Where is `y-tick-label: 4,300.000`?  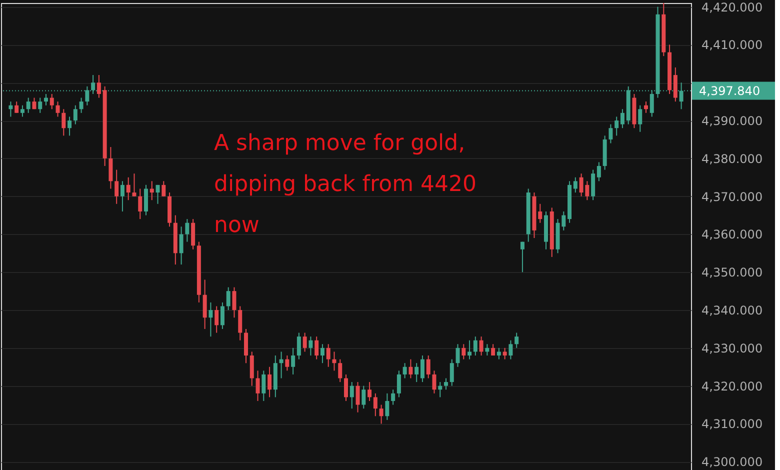
y-tick-label: 4,300.000 is located at coordinates (732, 462).